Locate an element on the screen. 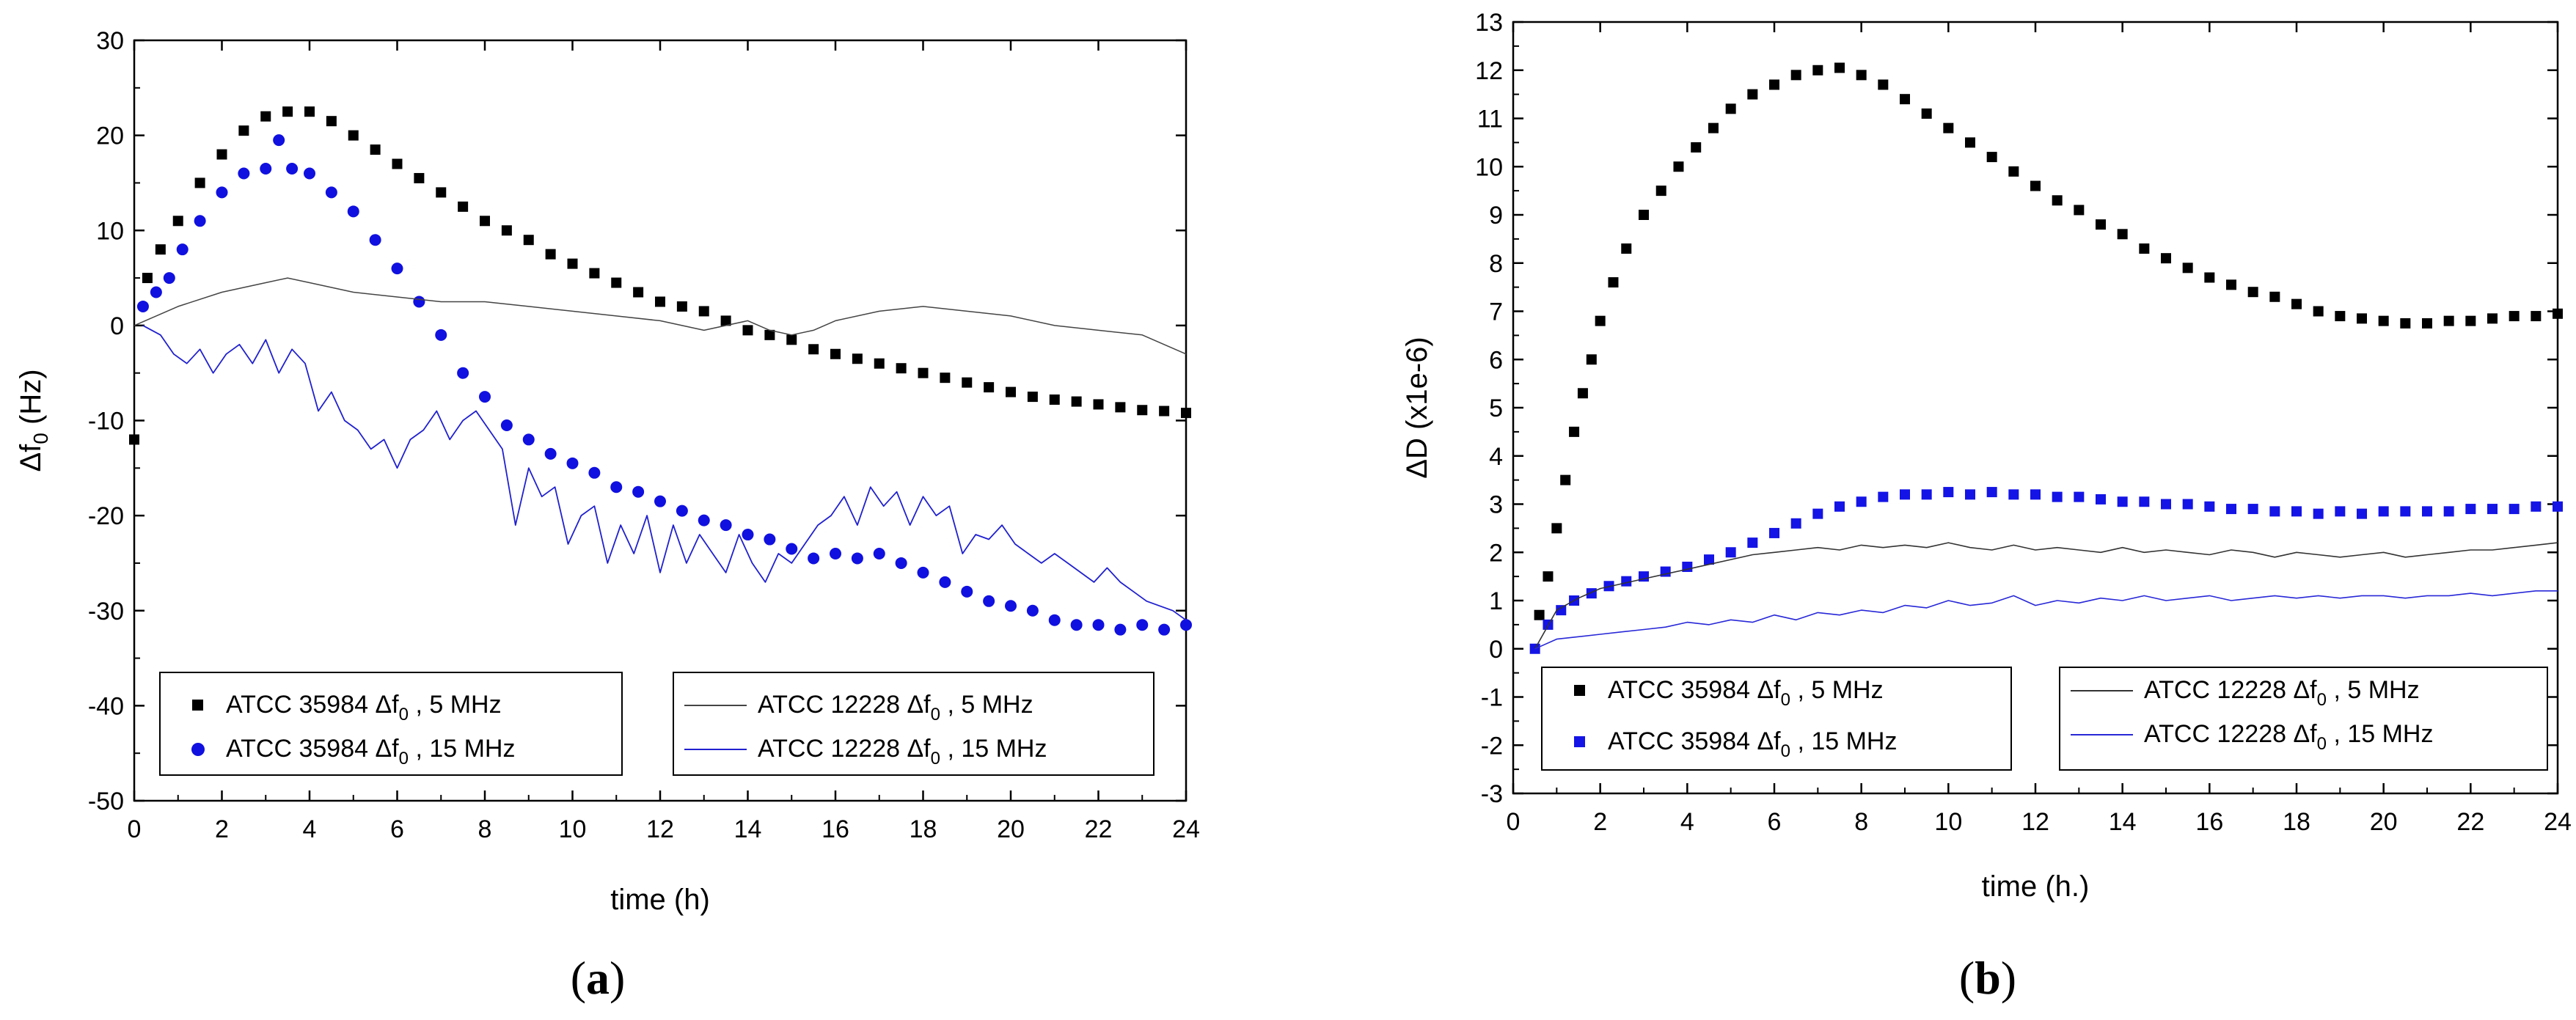 The width and height of the screenshot is (2576, 1020). y-tick-label: 5 is located at coordinates (1496, 408).